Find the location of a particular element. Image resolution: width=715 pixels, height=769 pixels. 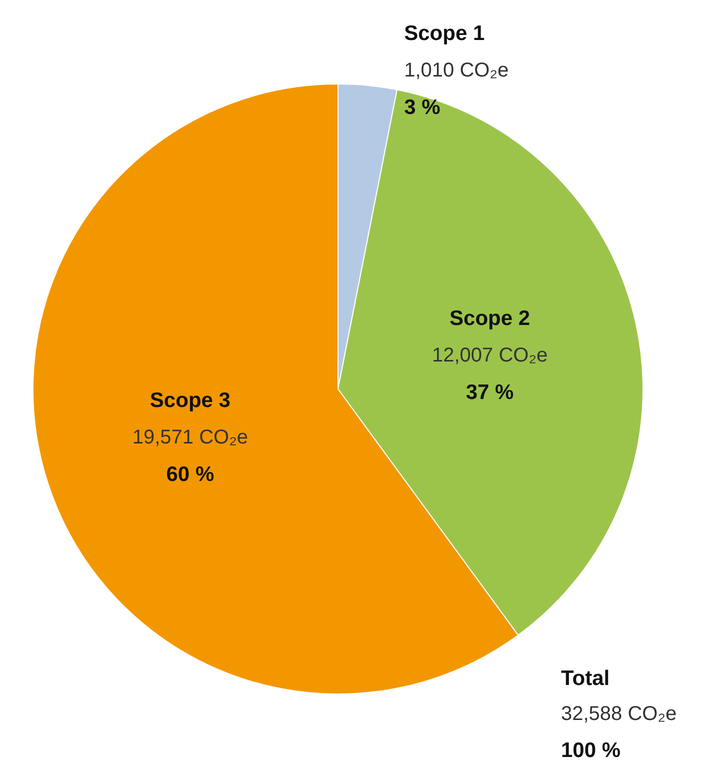

slice-label: Scope 3 is located at coordinates (190, 400).